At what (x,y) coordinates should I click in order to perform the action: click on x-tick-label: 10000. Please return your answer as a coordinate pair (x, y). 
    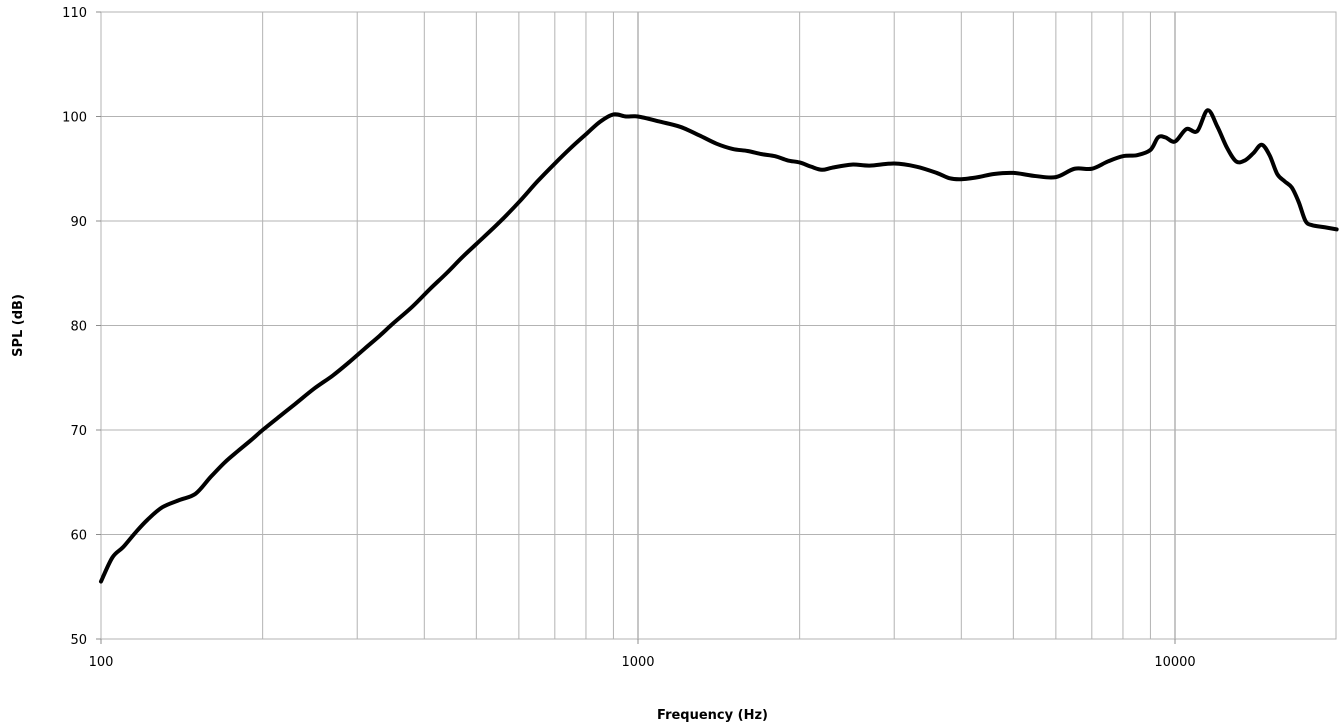
    Looking at the image, I should click on (1174, 662).